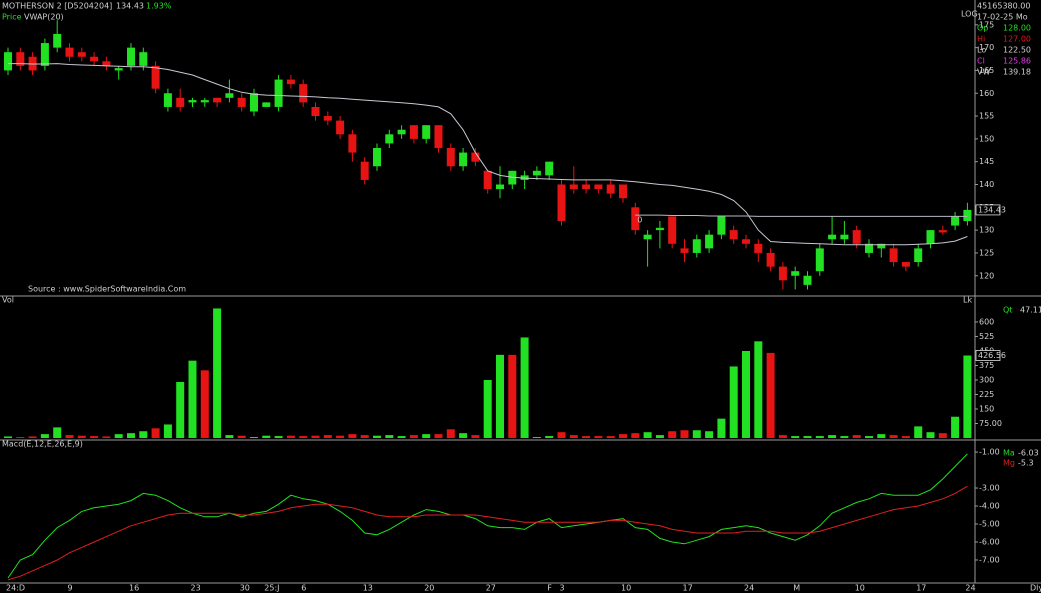 The width and height of the screenshot is (1041, 593). What do you see at coordinates (801, 215) in the screenshot?
I see `vwap-line` at bounding box center [801, 215].